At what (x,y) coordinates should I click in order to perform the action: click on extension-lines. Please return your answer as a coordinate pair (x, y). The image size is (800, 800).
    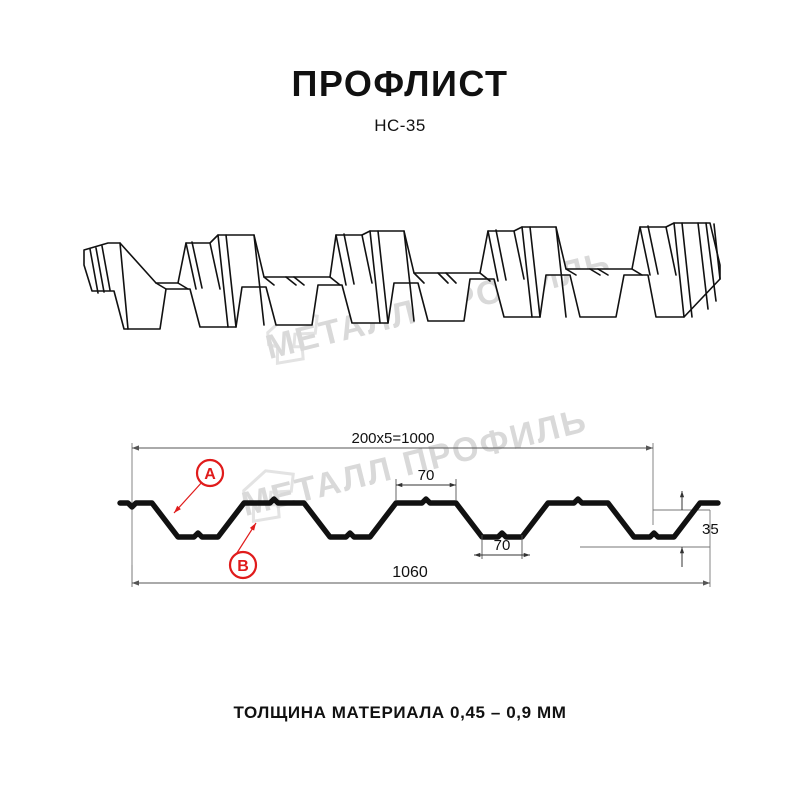
    Looking at the image, I should click on (421, 515).